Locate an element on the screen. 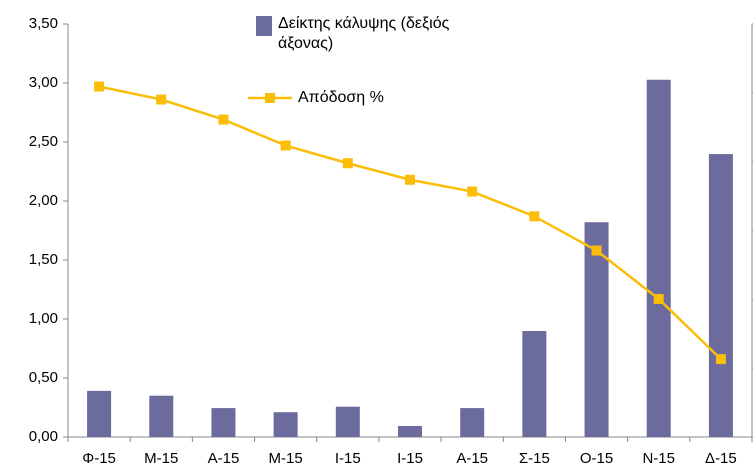 This screenshot has height=470, width=753. legend-line-marker is located at coordinates (270, 98).